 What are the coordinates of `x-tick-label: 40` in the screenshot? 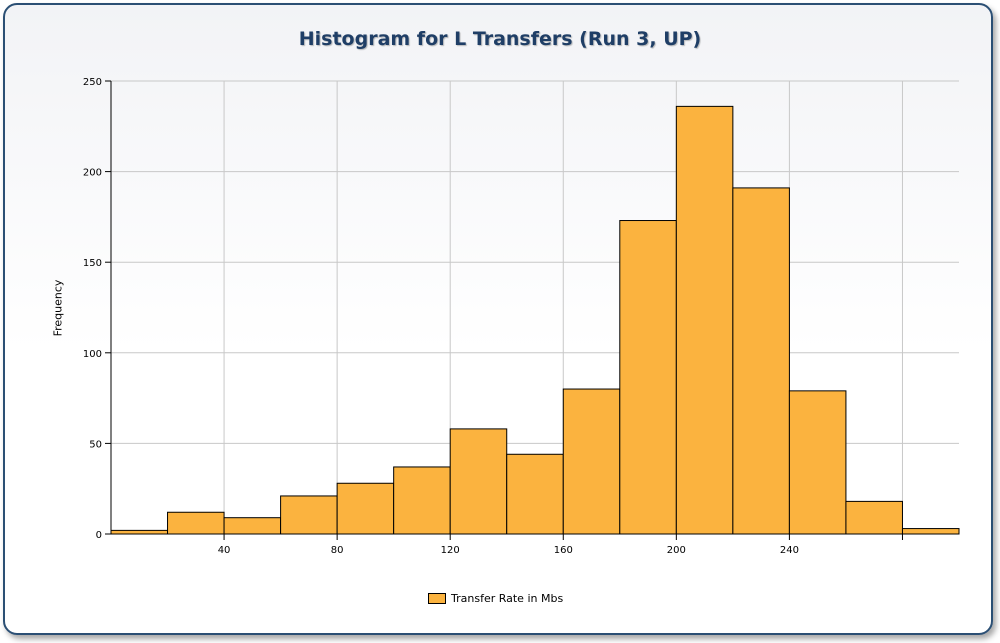 It's located at (224, 550).